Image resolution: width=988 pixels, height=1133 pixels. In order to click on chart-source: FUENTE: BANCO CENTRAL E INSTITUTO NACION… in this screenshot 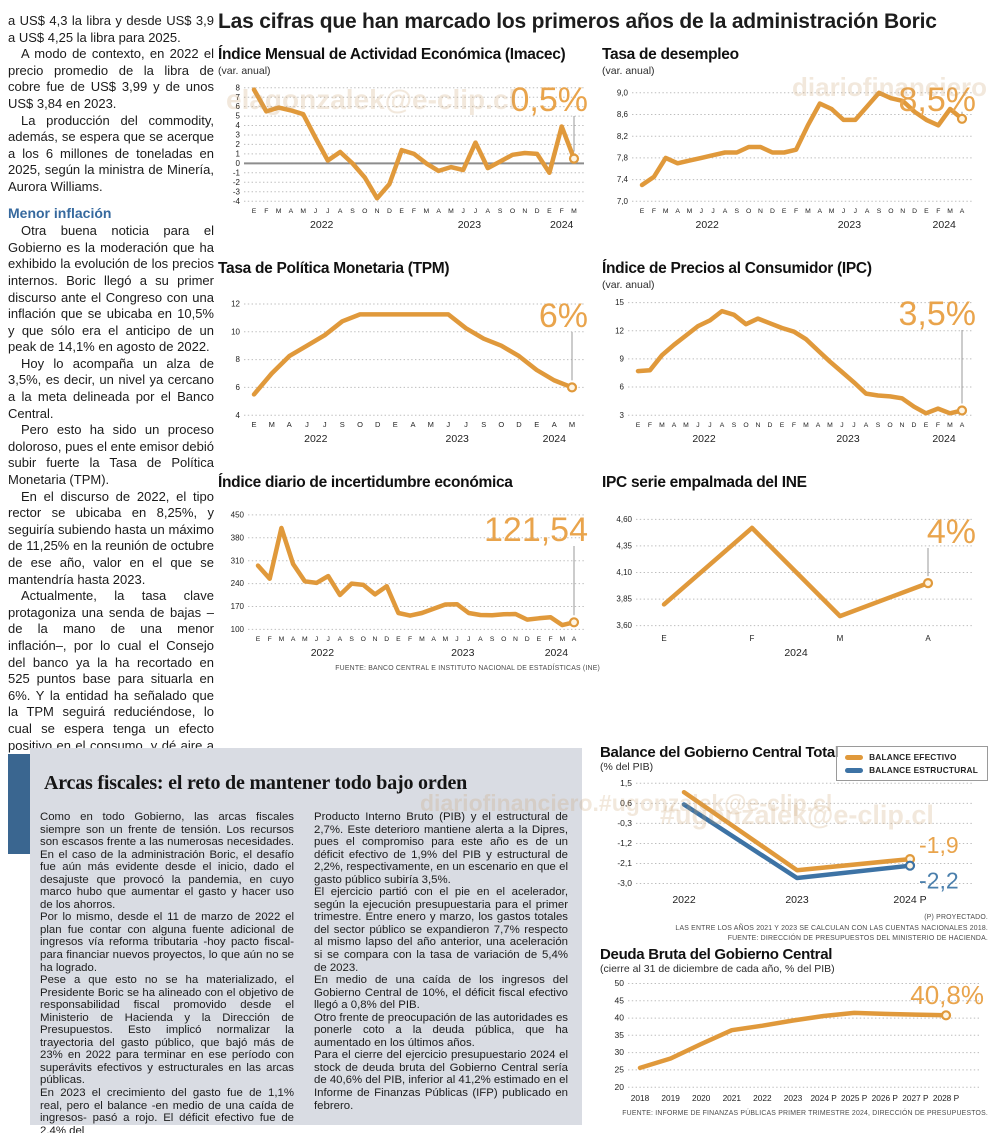, I will do `click(467, 668)`.